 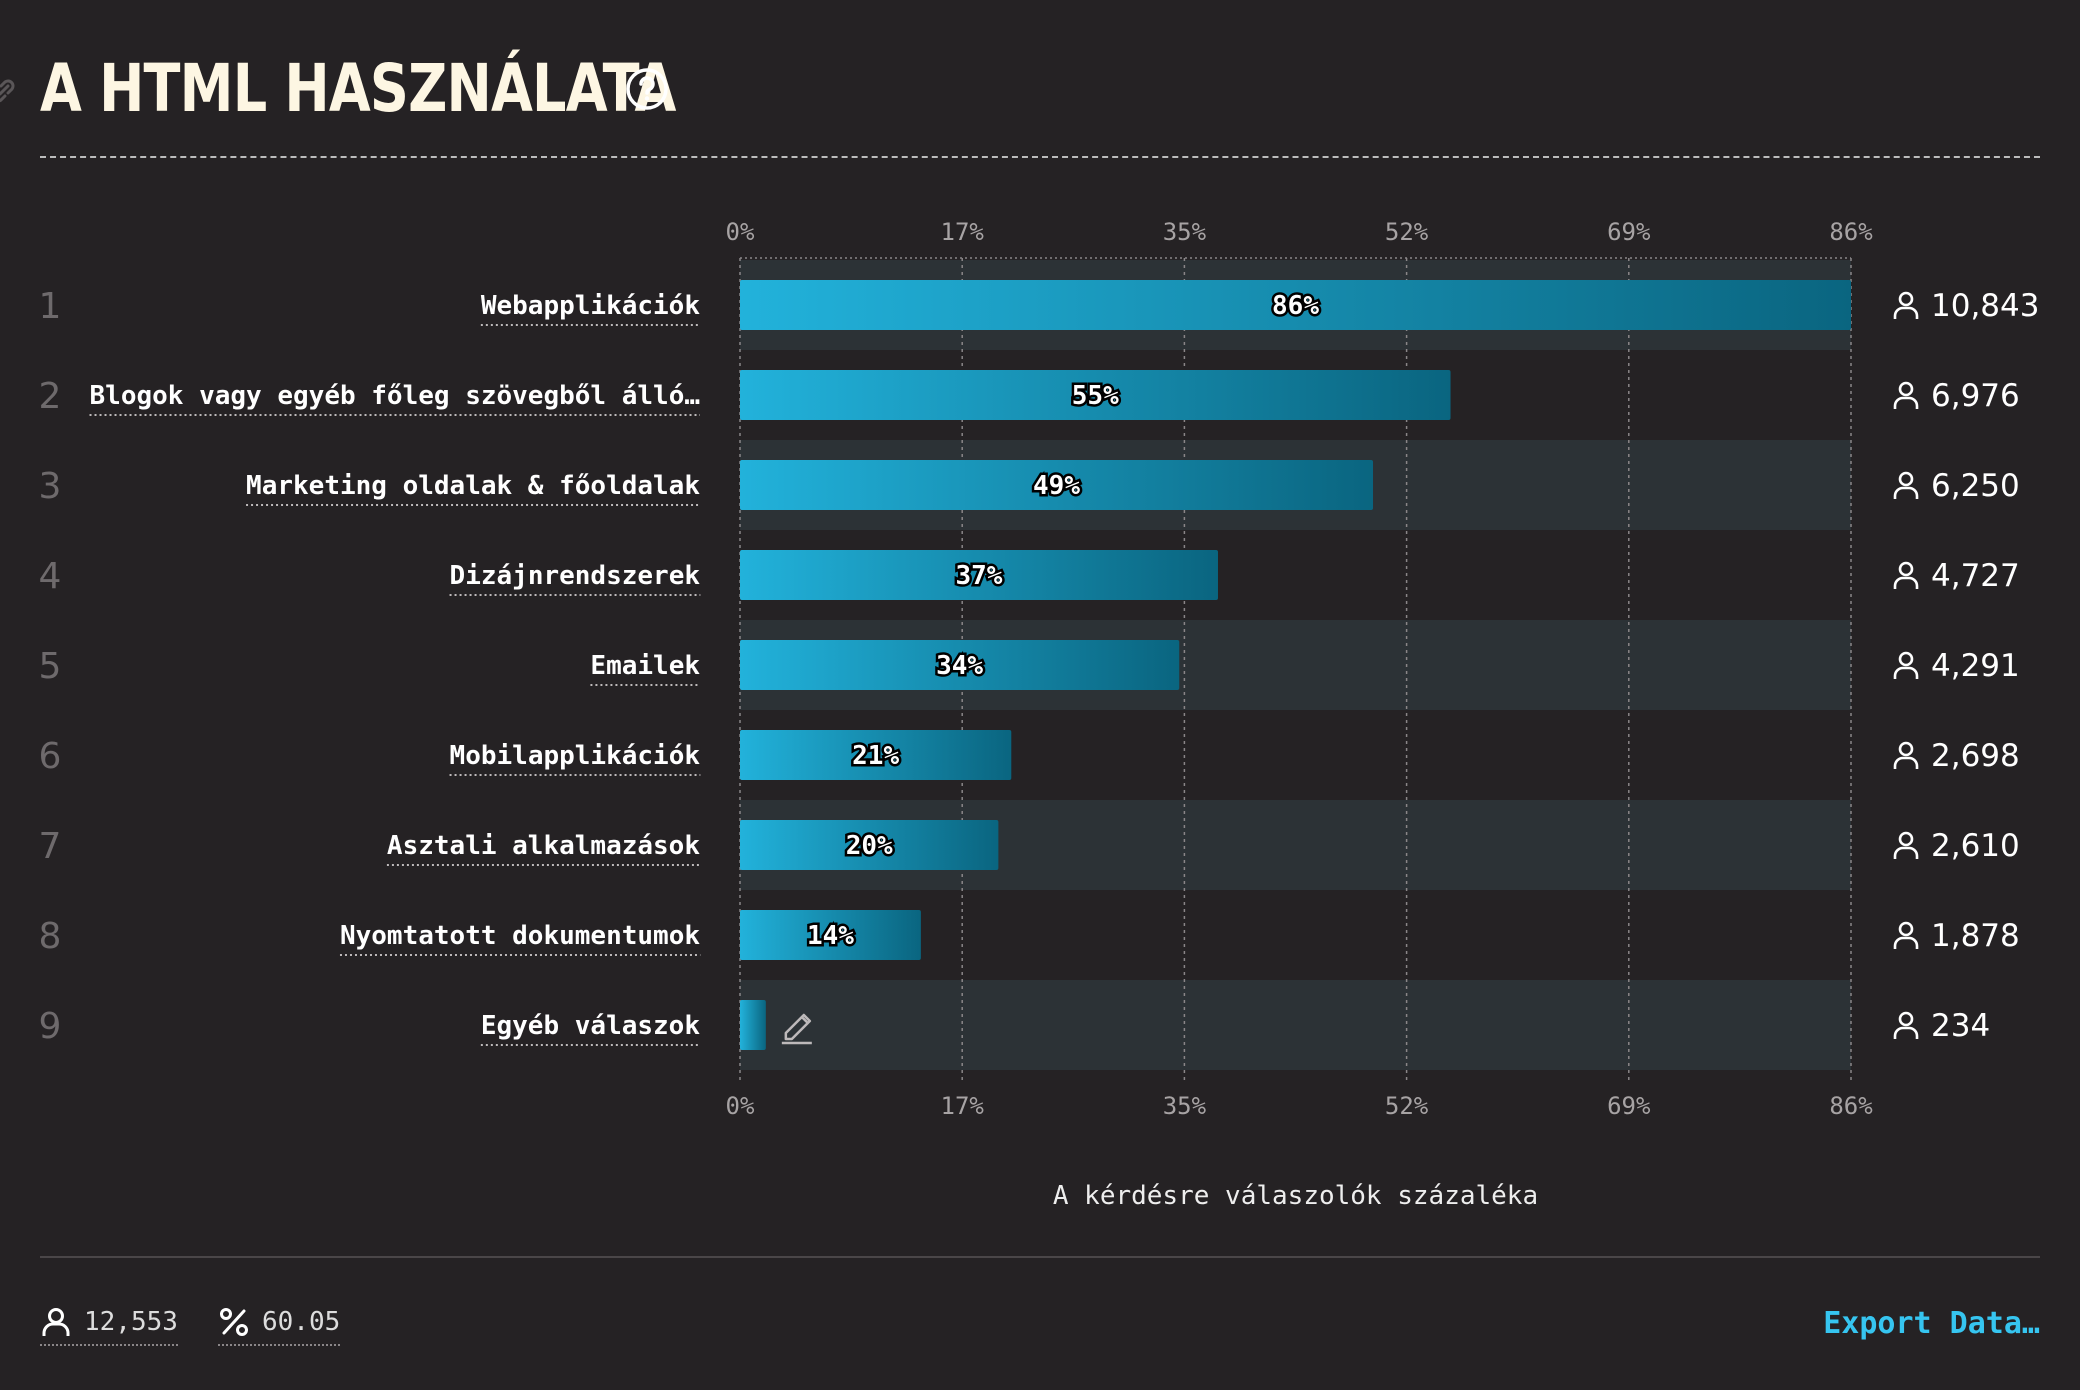 What do you see at coordinates (590, 306) in the screenshot?
I see `category-label: Webapplikációk` at bounding box center [590, 306].